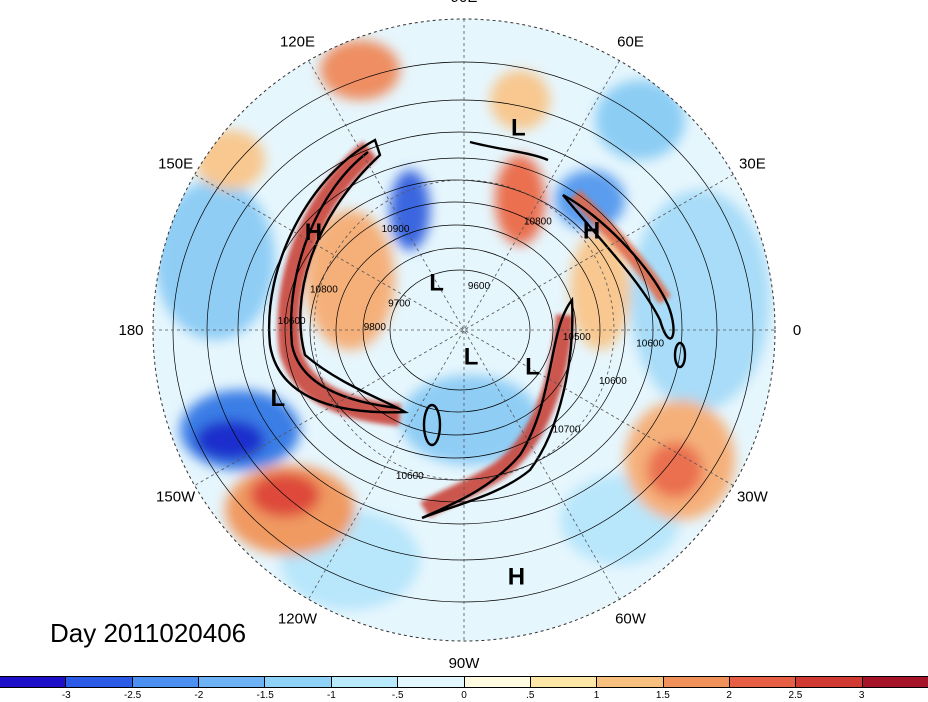 This screenshot has width=928, height=702. I want to click on colorbar-tick-label: -1.5, so click(265, 695).